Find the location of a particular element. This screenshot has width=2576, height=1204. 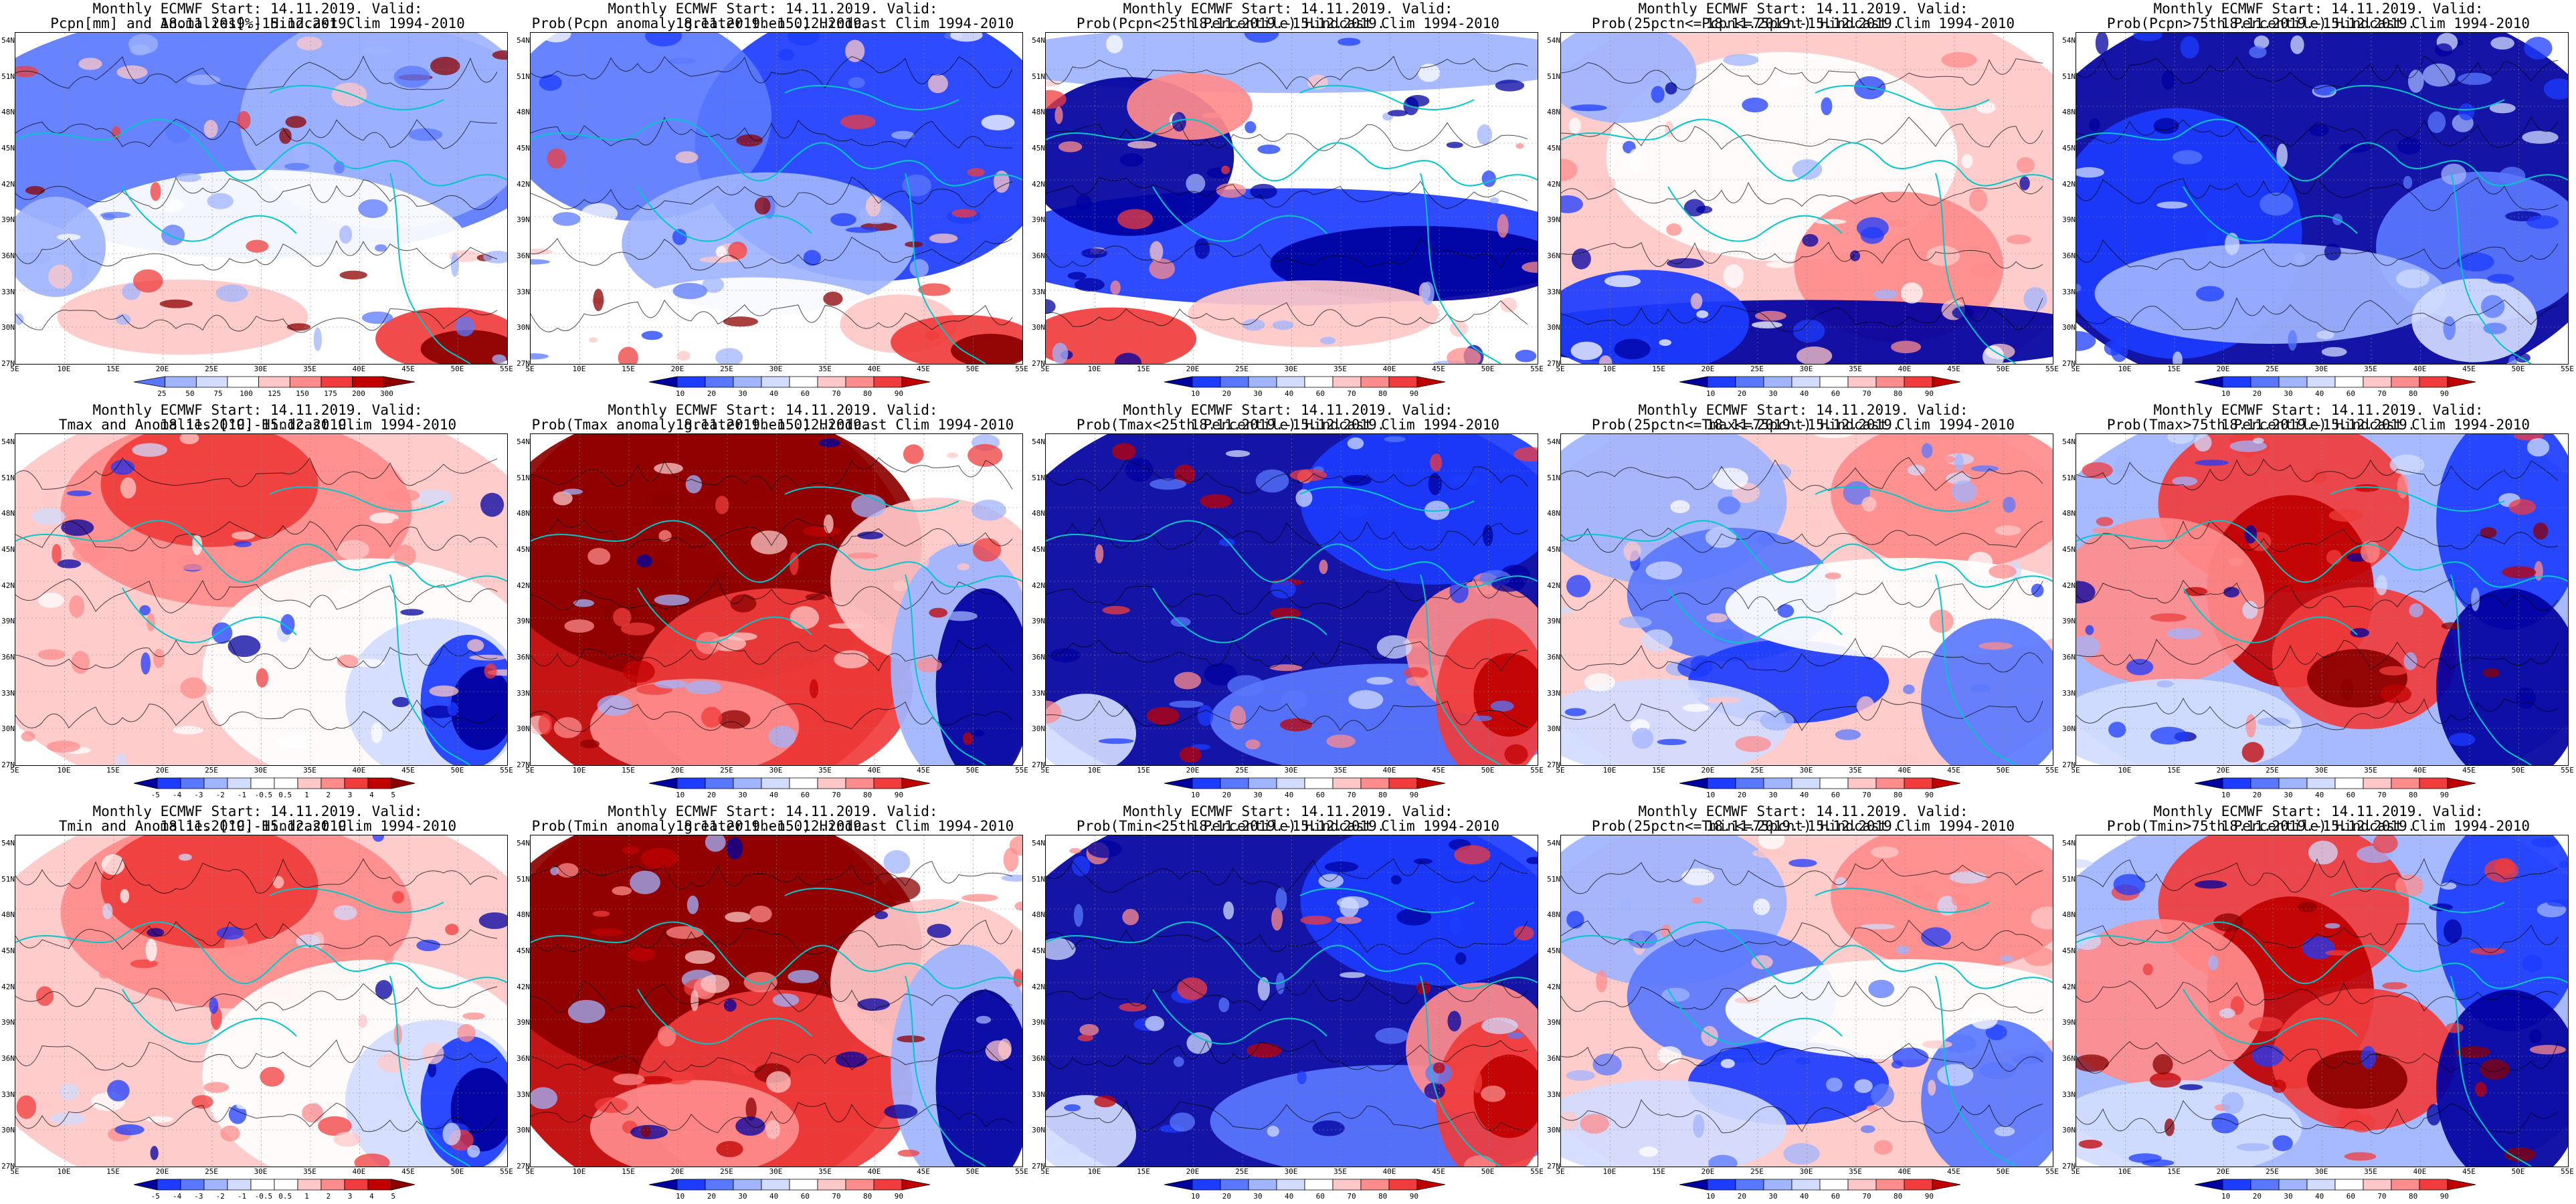

longitude-label: 30E is located at coordinates (261, 1171).